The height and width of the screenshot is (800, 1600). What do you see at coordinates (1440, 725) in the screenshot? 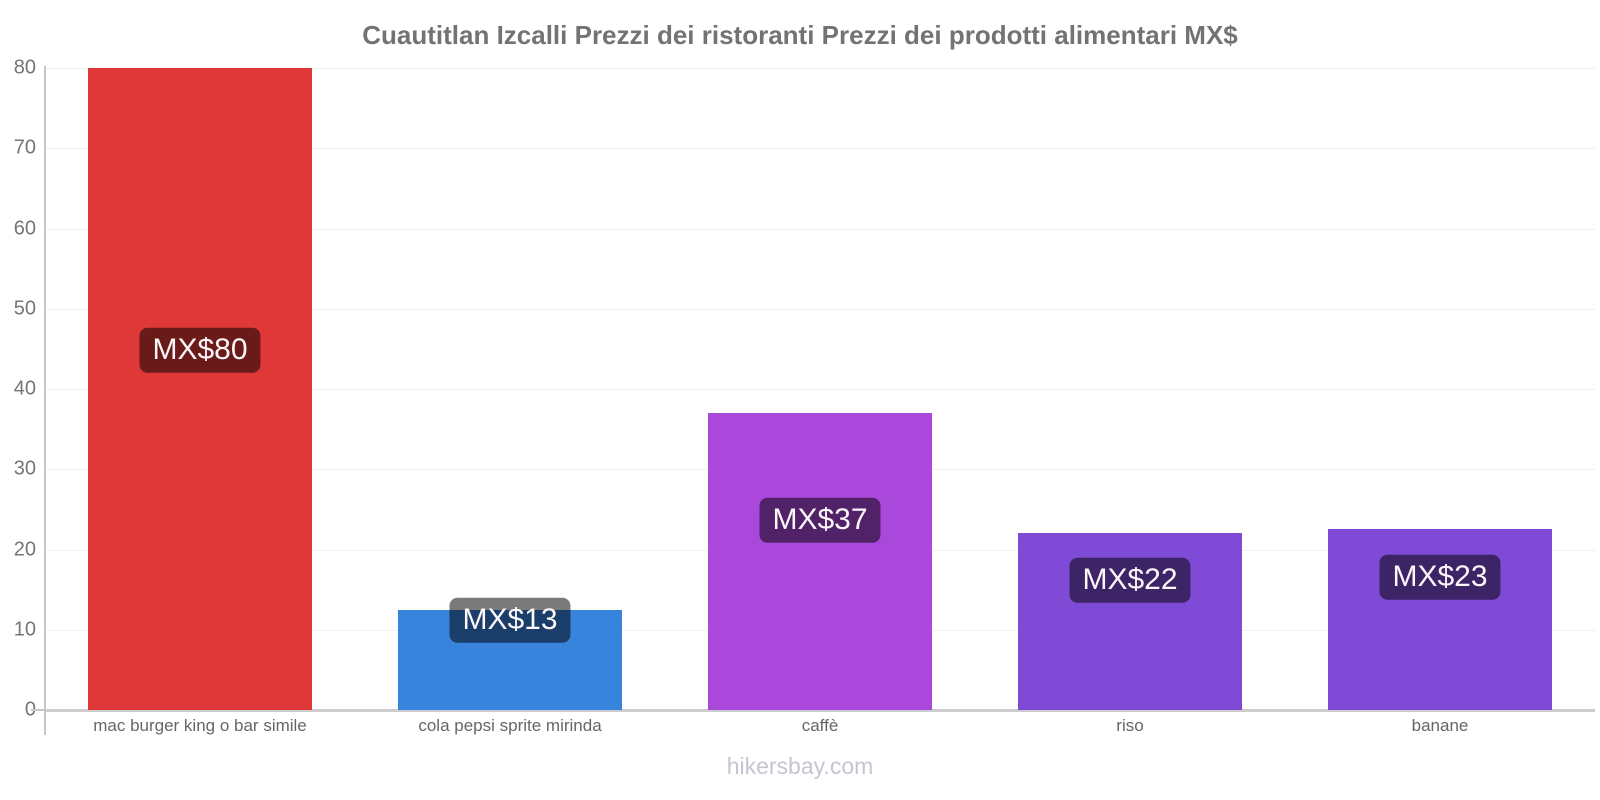
I see `x-axis-label: banane` at bounding box center [1440, 725].